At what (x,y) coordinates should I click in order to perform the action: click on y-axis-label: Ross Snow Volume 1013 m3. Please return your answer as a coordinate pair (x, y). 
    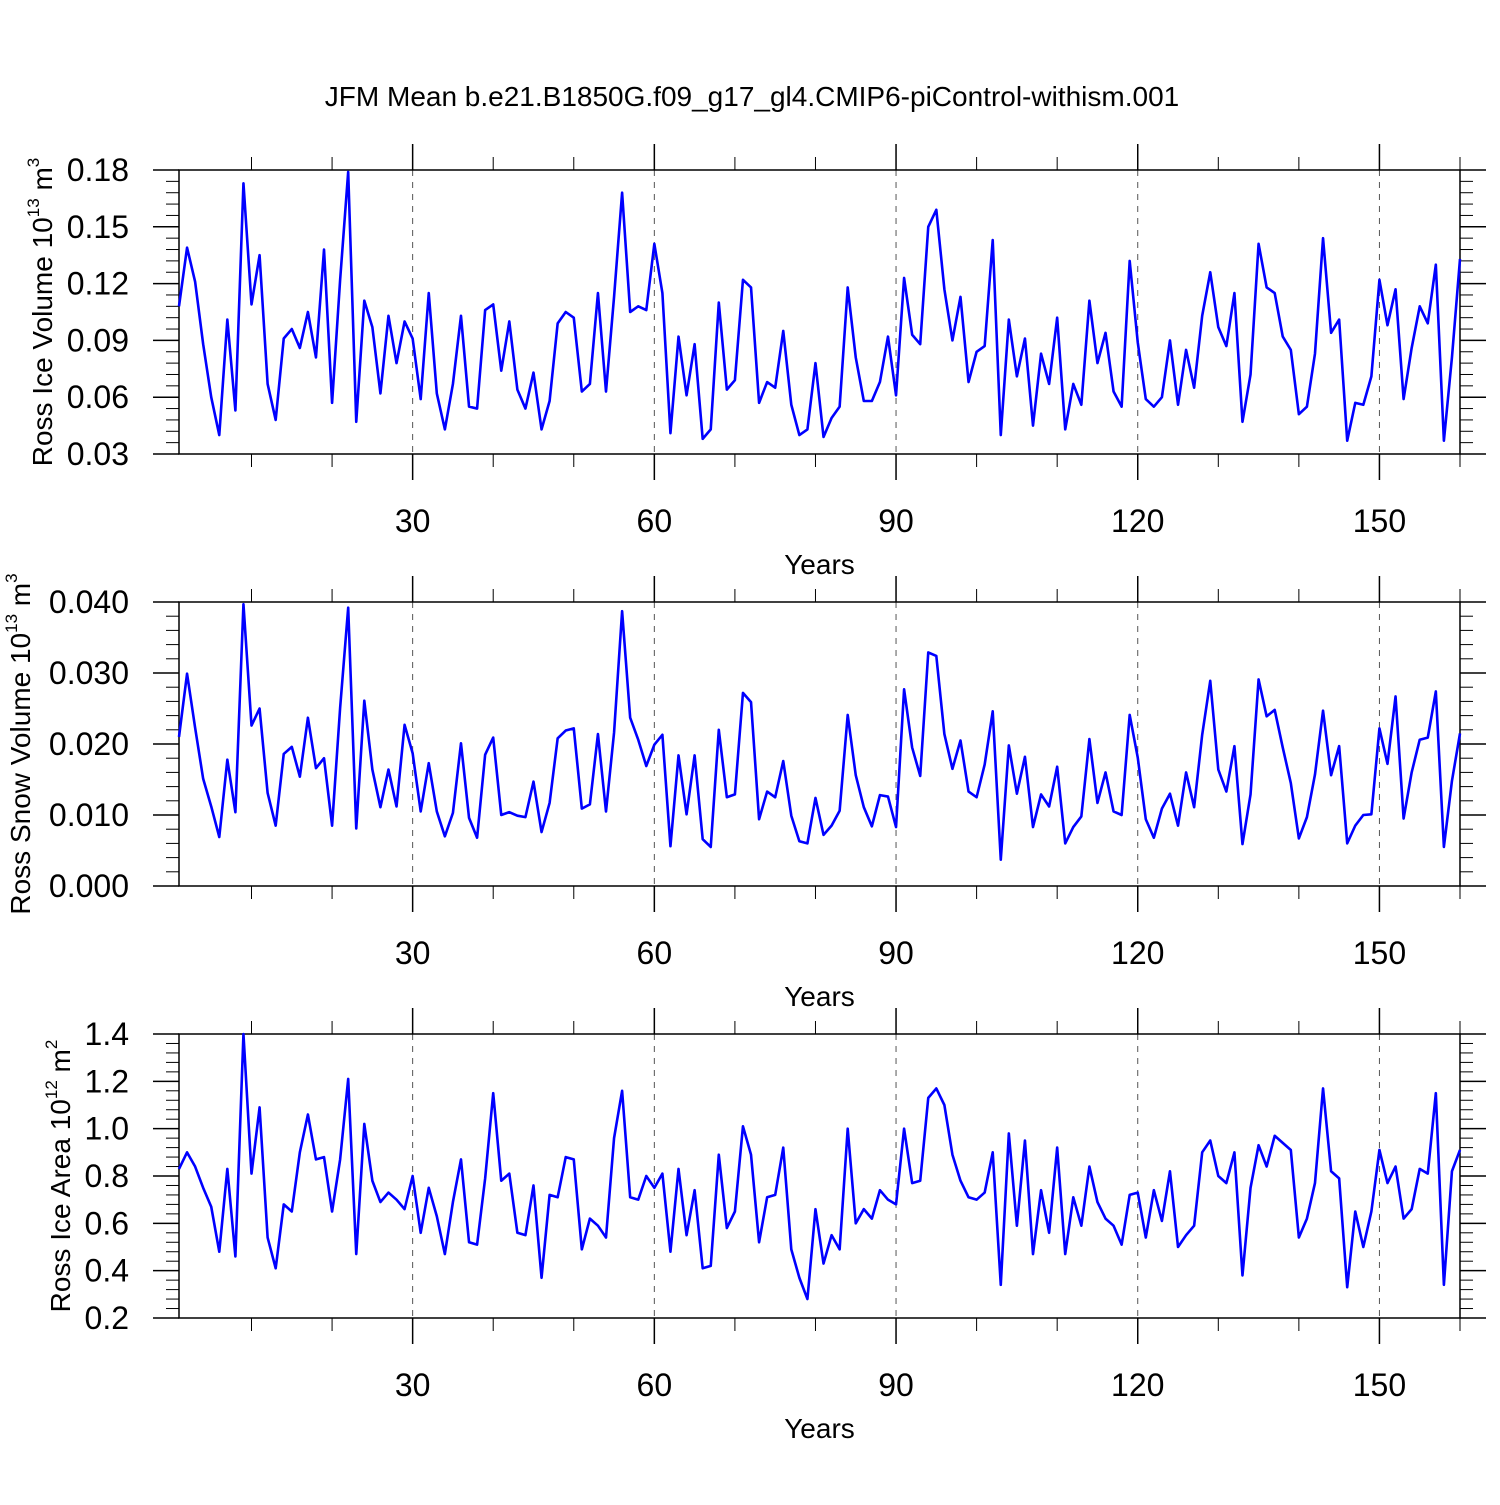
    Looking at the image, I should click on (19, 743).